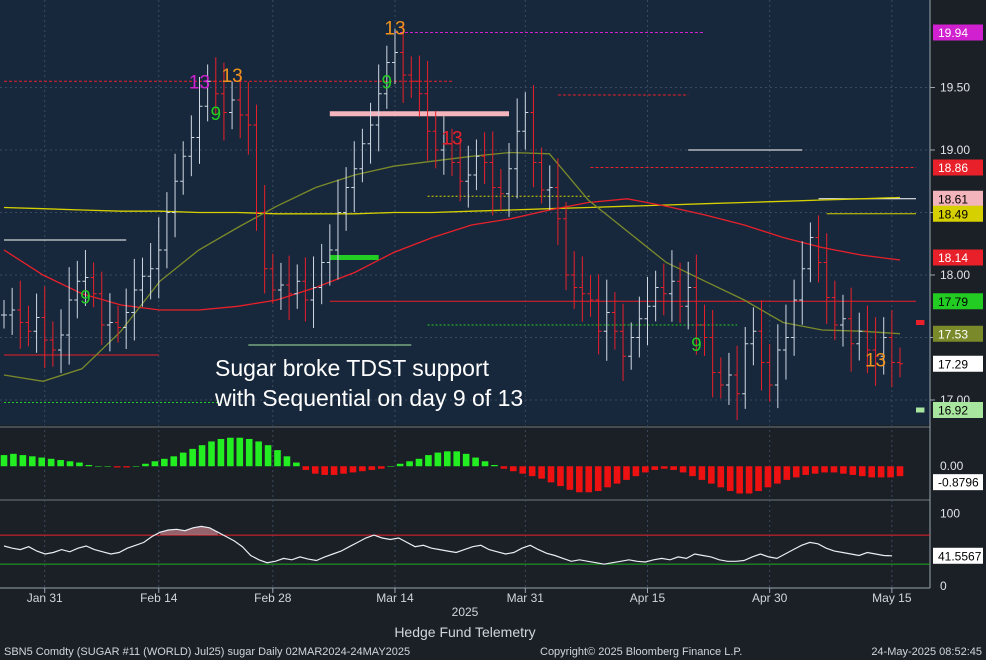 The width and height of the screenshot is (986, 660). Describe the element at coordinates (452, 205) in the screenshot. I see `moving-average-line` at that location.